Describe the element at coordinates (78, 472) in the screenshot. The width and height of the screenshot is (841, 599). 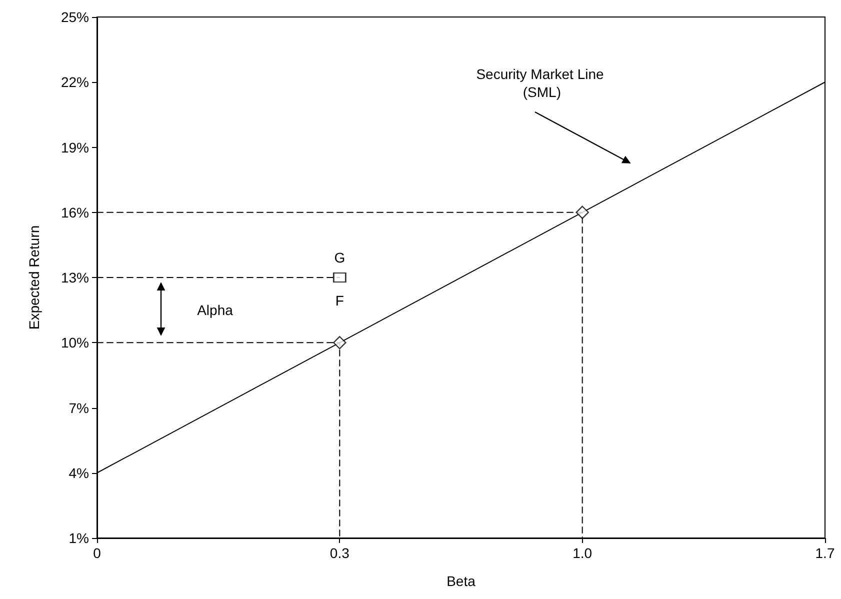
I see `y-tick-label: 4%` at that location.